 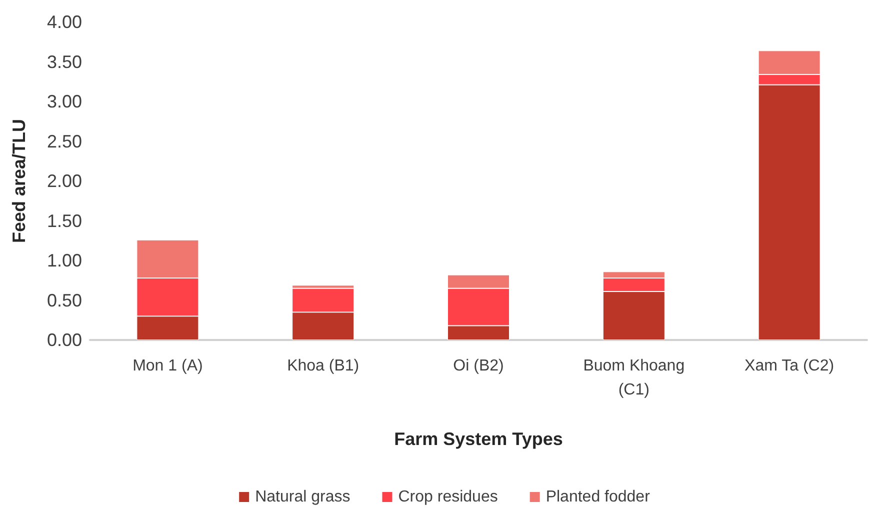 What do you see at coordinates (448, 497) in the screenshot?
I see `legend-label: Crop residues` at bounding box center [448, 497].